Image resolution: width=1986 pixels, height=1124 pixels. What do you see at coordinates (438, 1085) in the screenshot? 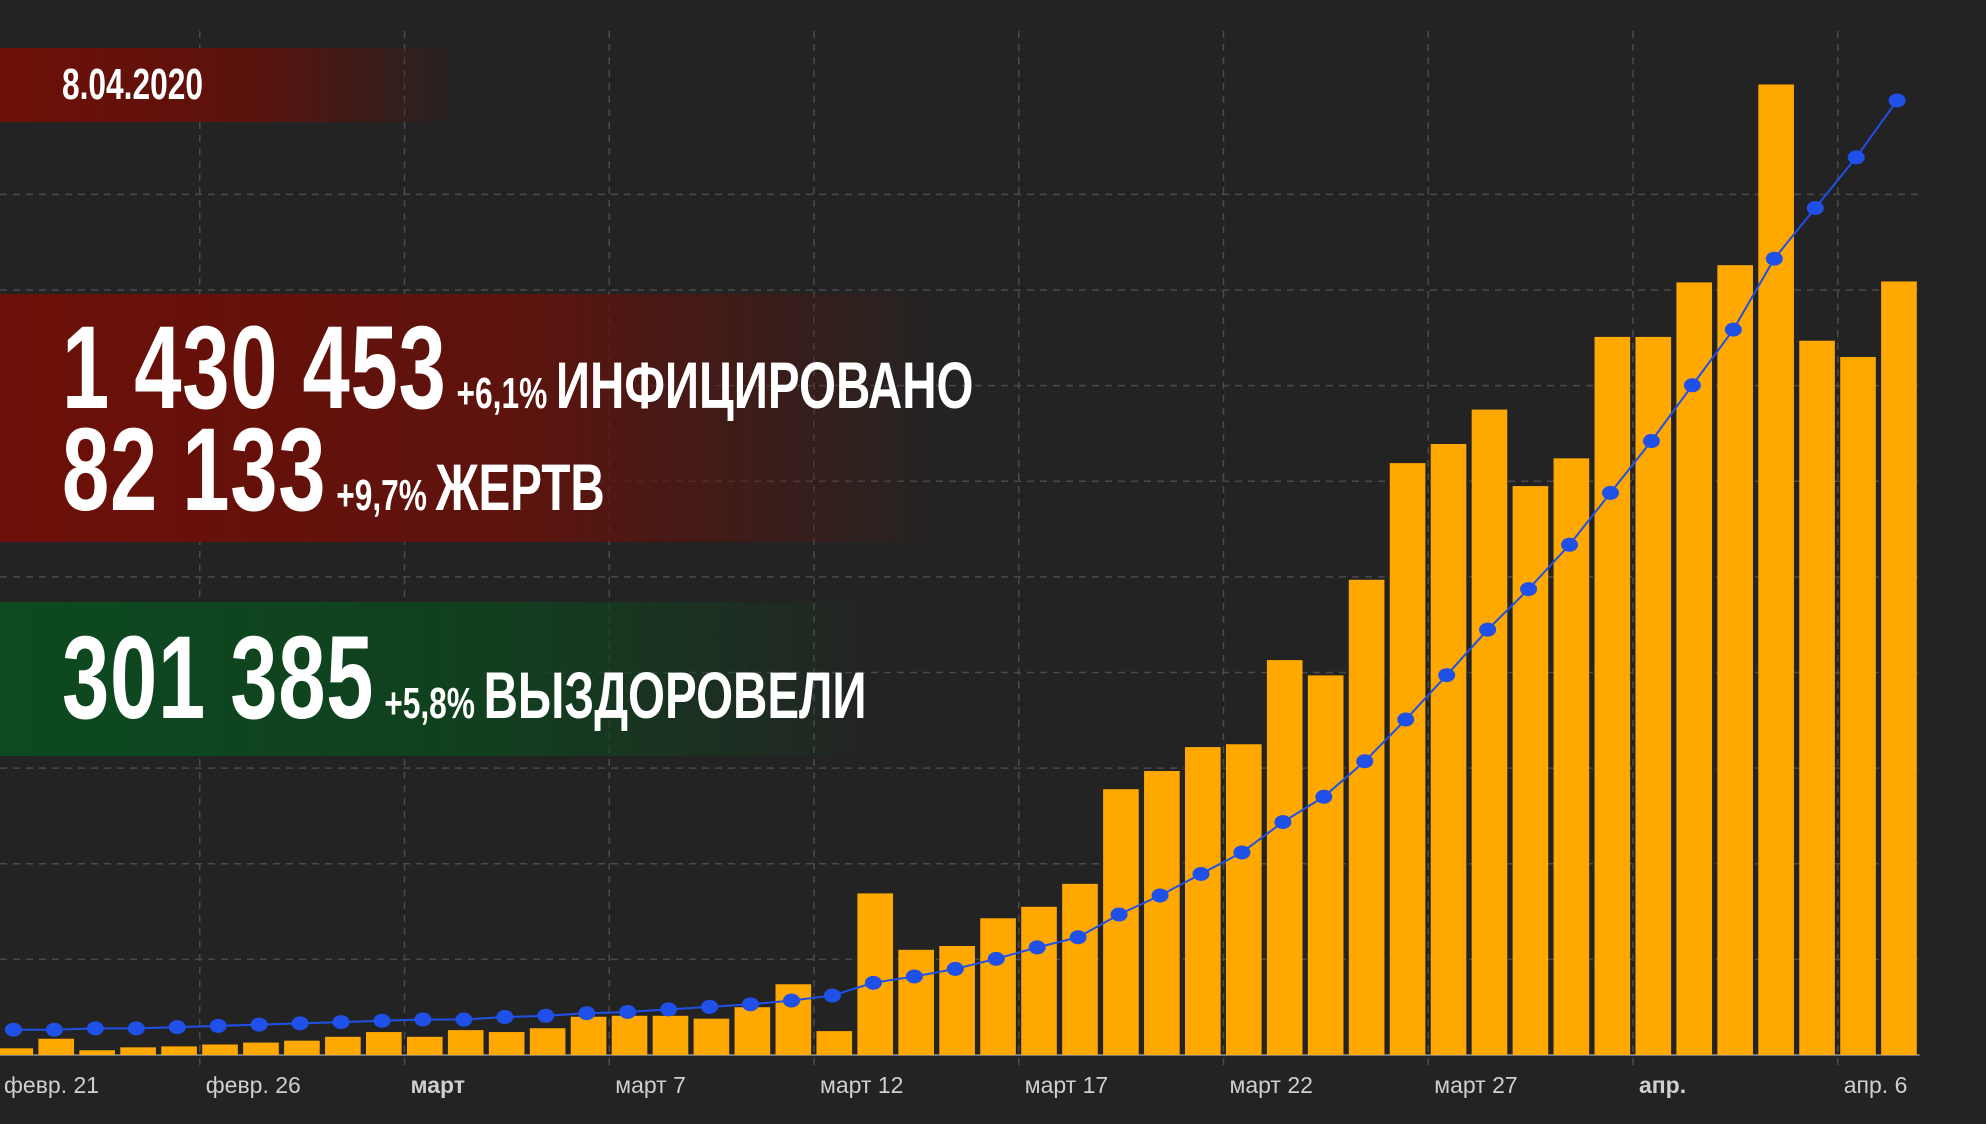
I see `x-tick-label: март` at bounding box center [438, 1085].